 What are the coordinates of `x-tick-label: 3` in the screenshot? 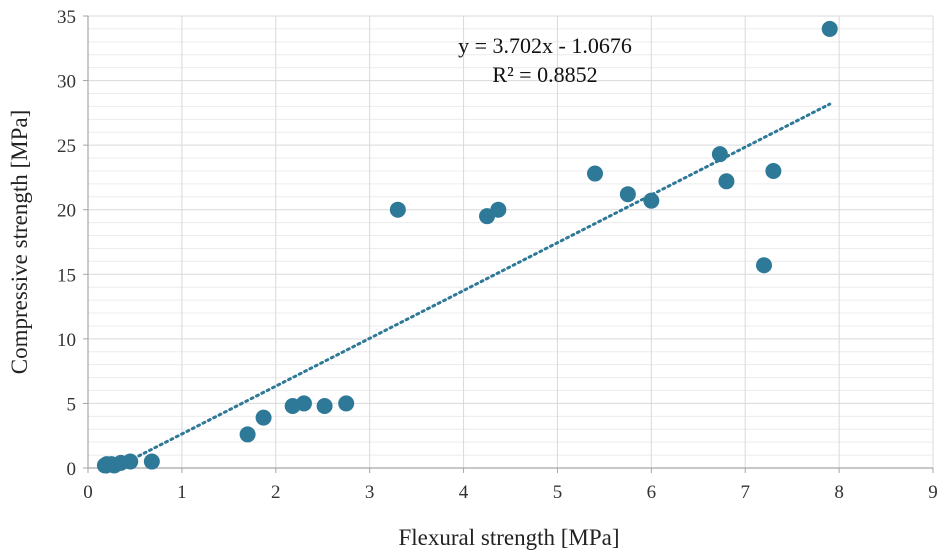 It's located at (370, 492).